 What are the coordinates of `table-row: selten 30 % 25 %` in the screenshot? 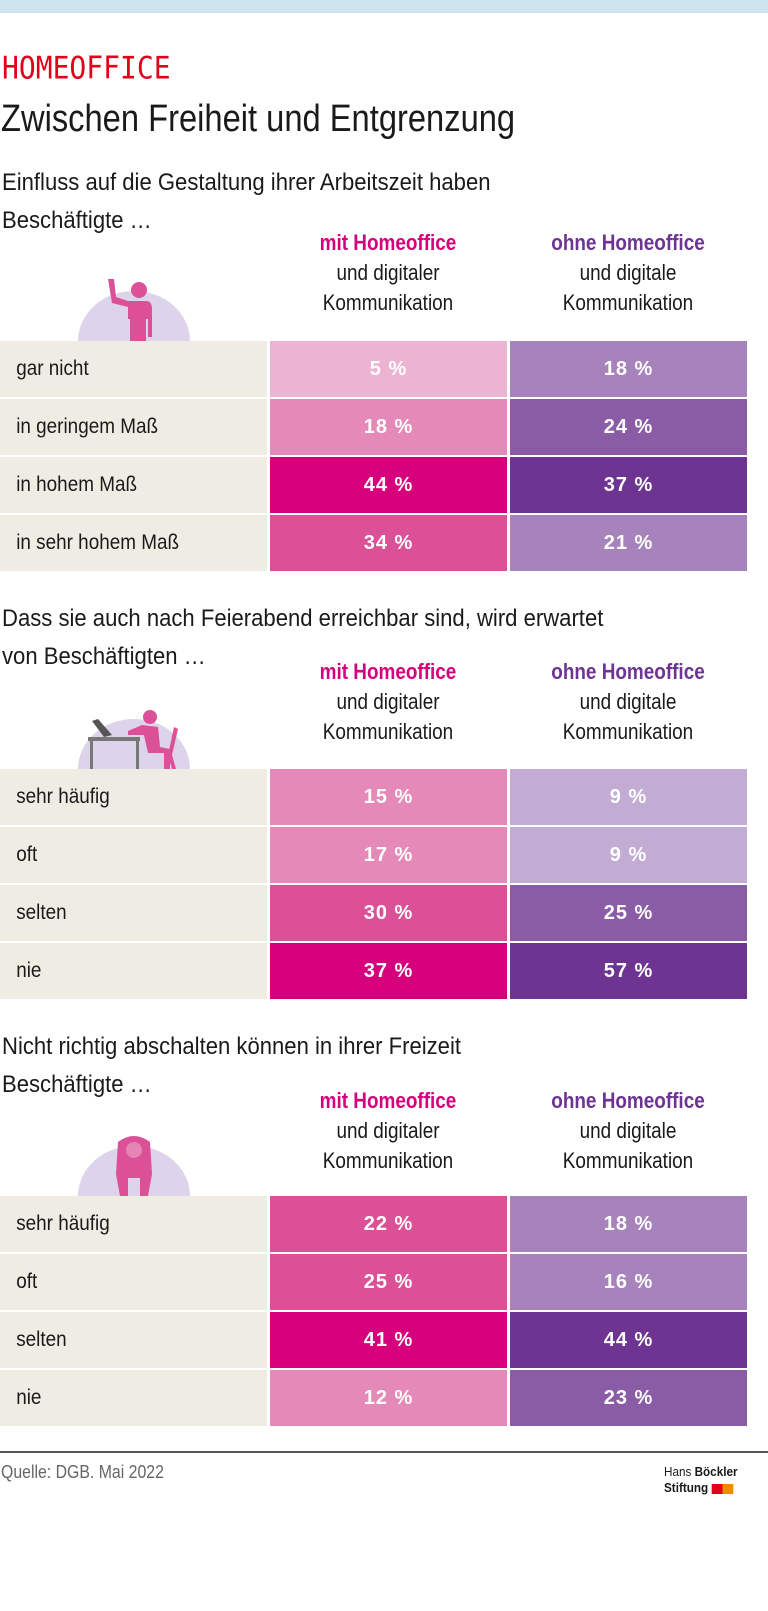 It's located at (384, 913).